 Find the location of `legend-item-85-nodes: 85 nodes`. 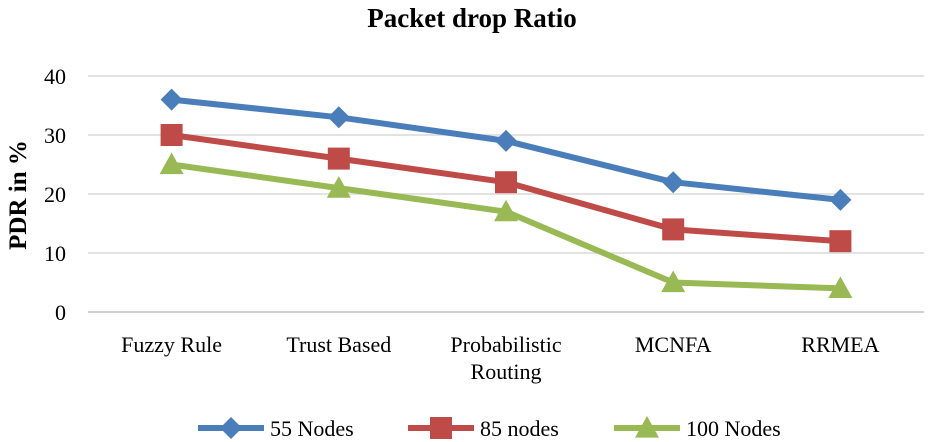

legend-item-85-nodes: 85 nodes is located at coordinates (483, 428).